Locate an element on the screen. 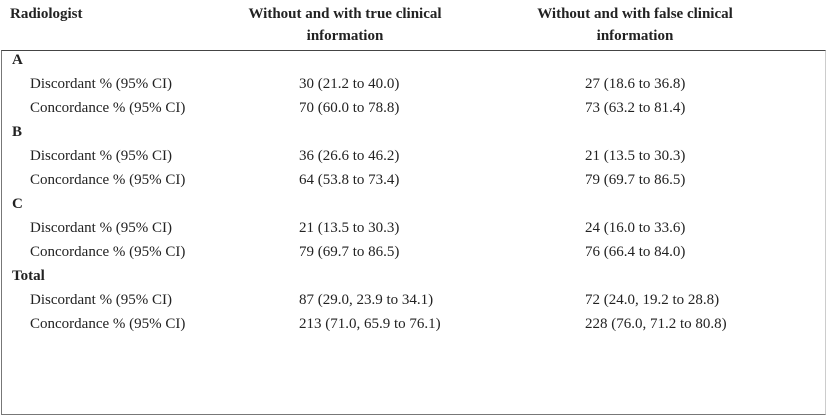 This screenshot has height=420, width=829. table-cell: 76 (66.4 to 84.0) is located at coordinates (635, 252).